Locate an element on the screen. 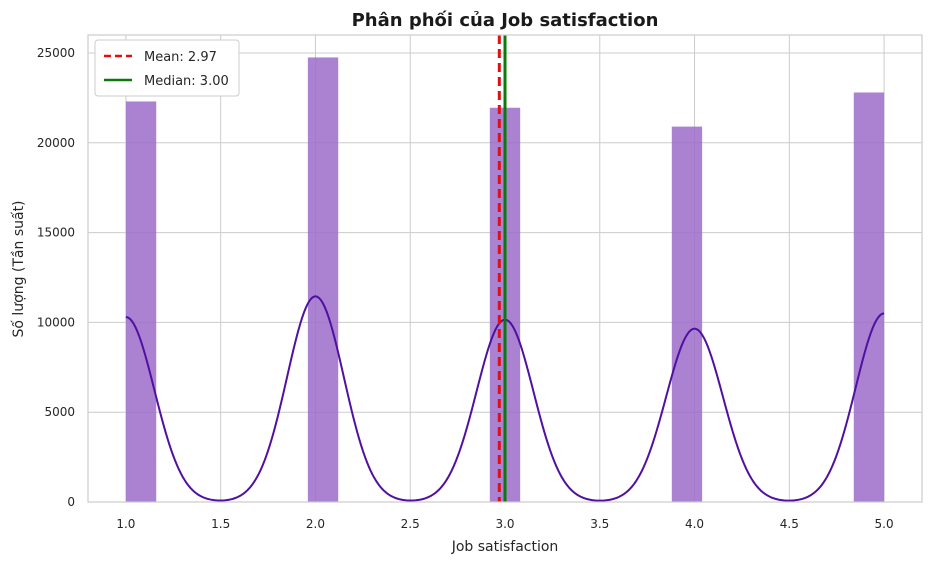 This screenshot has height=564, width=934. x-tick-label-0: 1.0 is located at coordinates (125, 524).